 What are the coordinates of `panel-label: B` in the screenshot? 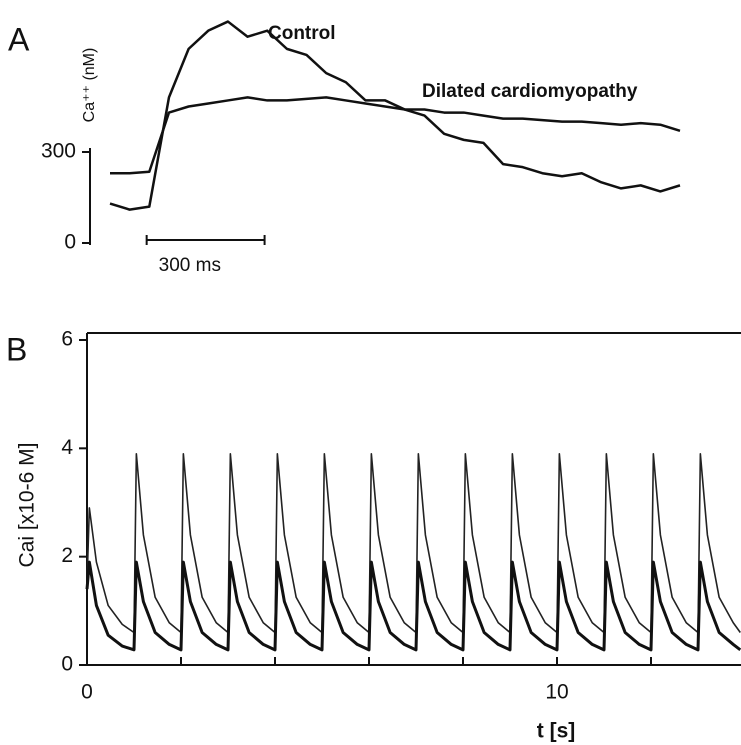 It's located at (16, 349).